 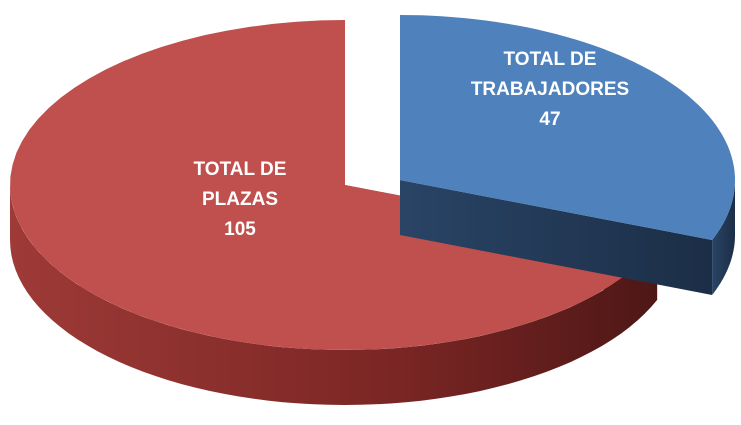 What do you see at coordinates (723, 237) in the screenshot?
I see `slice-side` at bounding box center [723, 237].